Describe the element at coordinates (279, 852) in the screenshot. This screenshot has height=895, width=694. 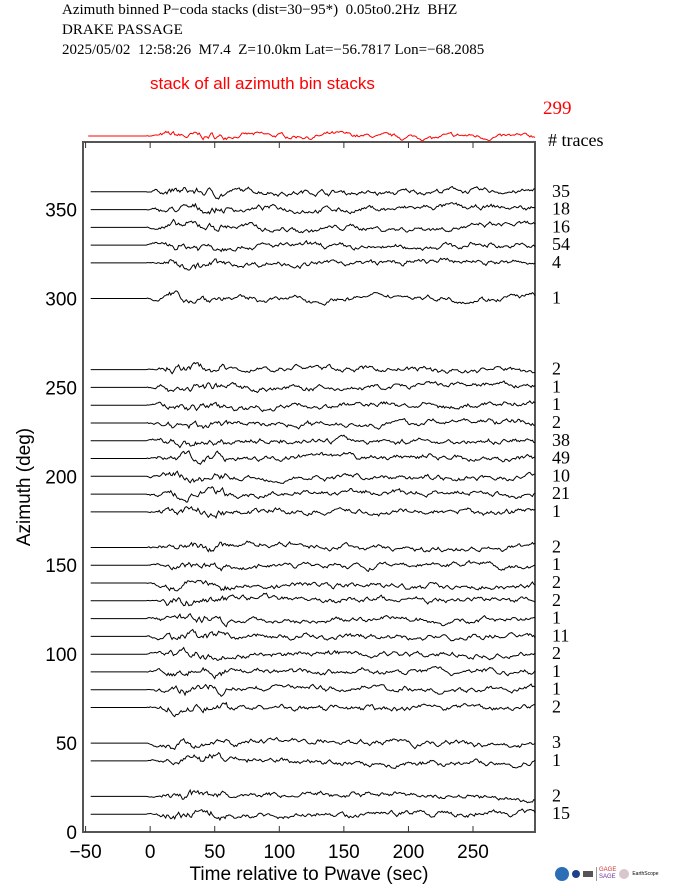
I see `x-tick-label: 100` at that location.